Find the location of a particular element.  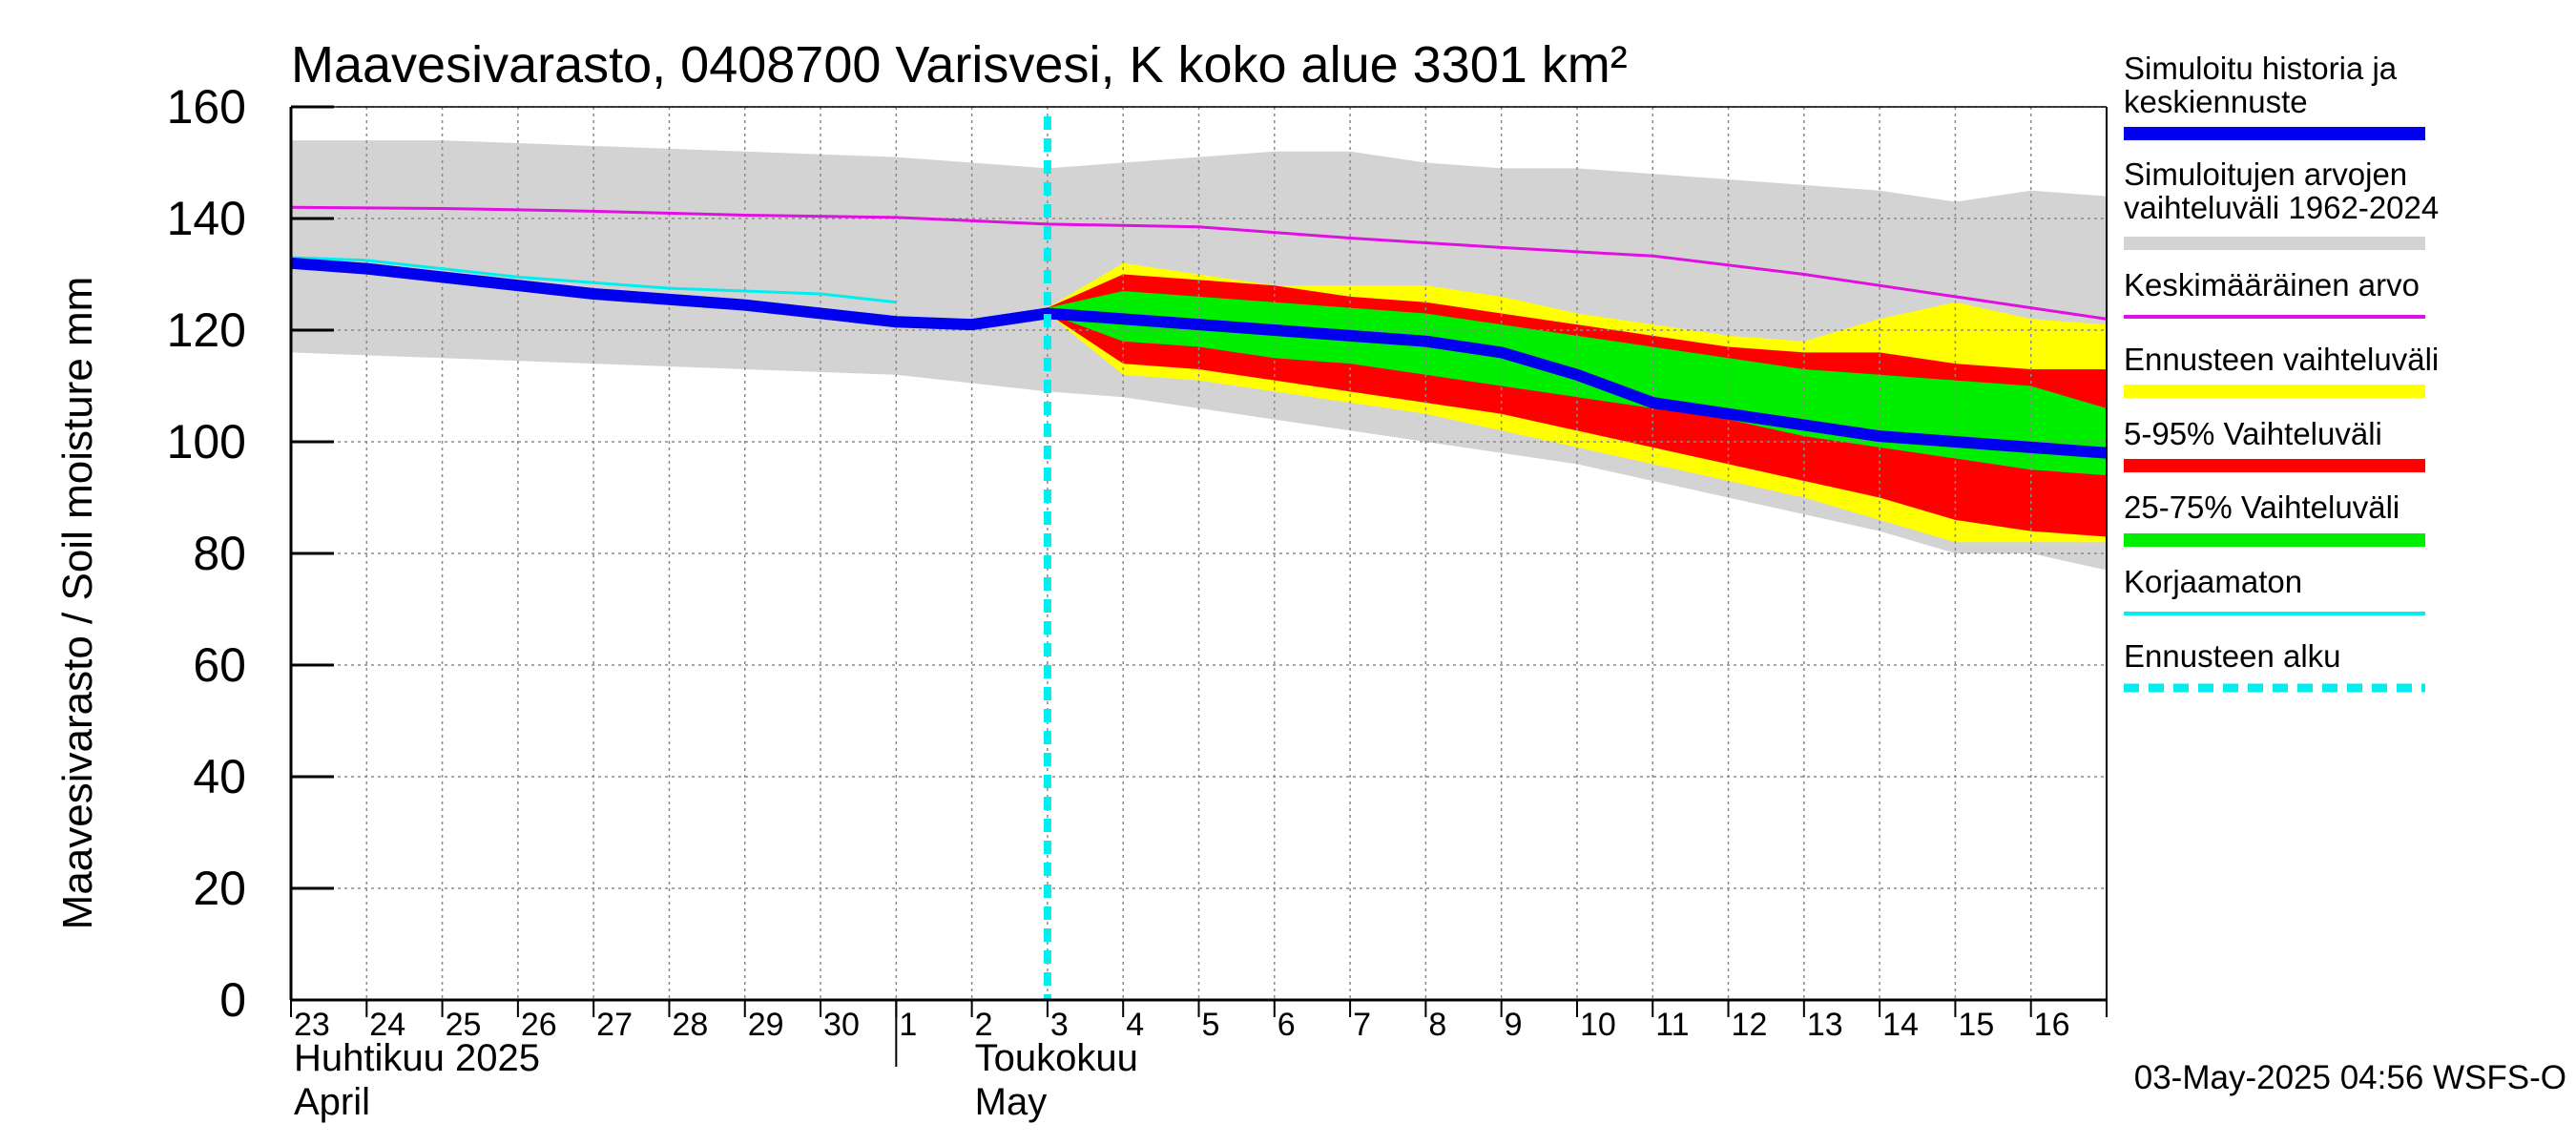

mean-line is located at coordinates (1199, 263).